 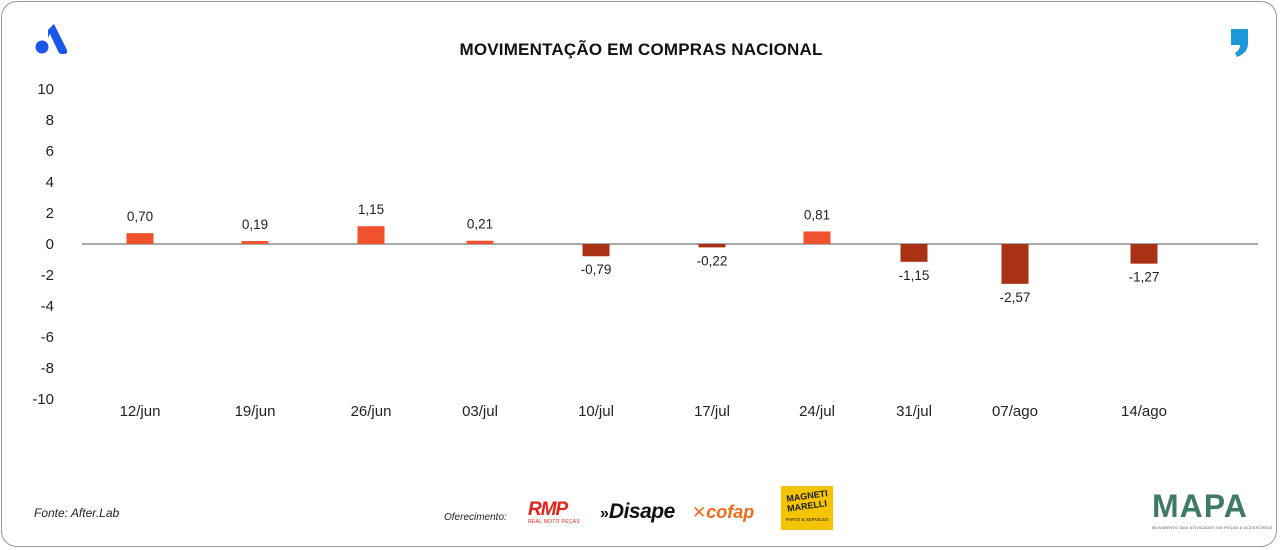 I want to click on rmp-logo-subtext: REAL MOTO PEÇAS, so click(x=554, y=522).